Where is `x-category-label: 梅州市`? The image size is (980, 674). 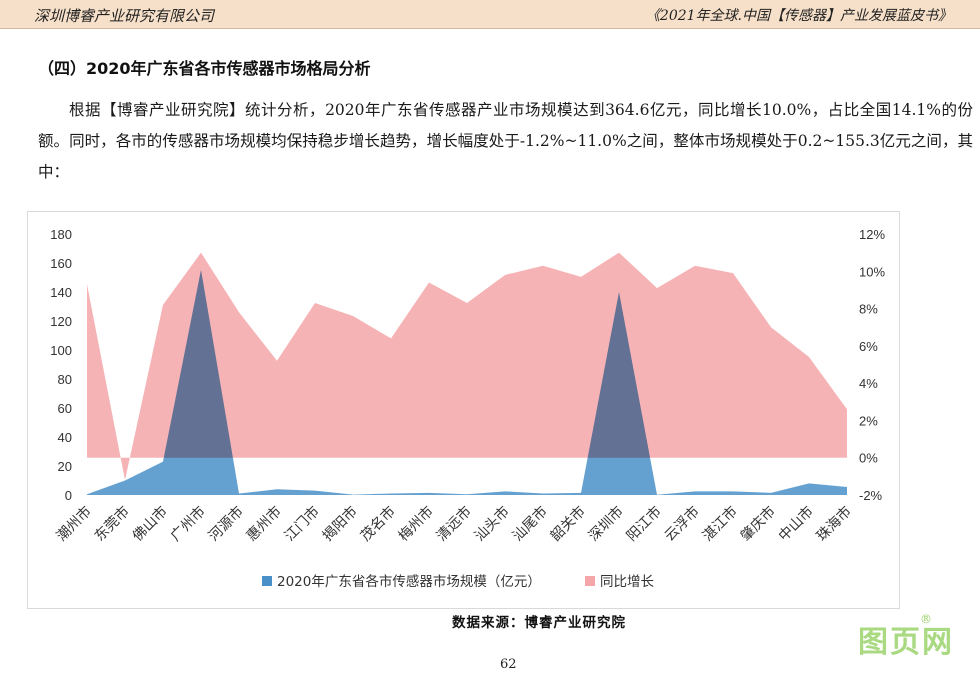 x-category-label: 梅州市 is located at coordinates (416, 524).